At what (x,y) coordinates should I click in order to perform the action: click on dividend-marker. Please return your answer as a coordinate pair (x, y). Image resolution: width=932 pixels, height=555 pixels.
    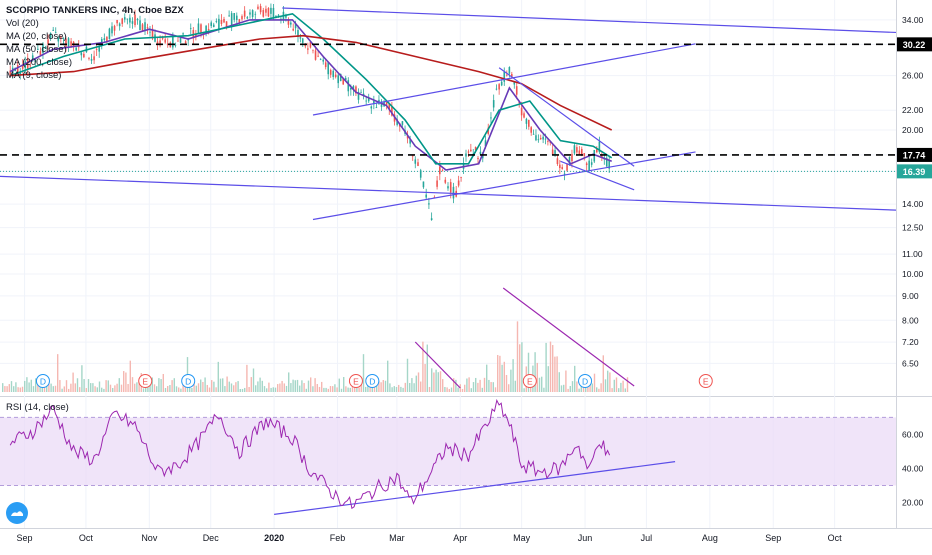
    Looking at the image, I should click on (372, 381).